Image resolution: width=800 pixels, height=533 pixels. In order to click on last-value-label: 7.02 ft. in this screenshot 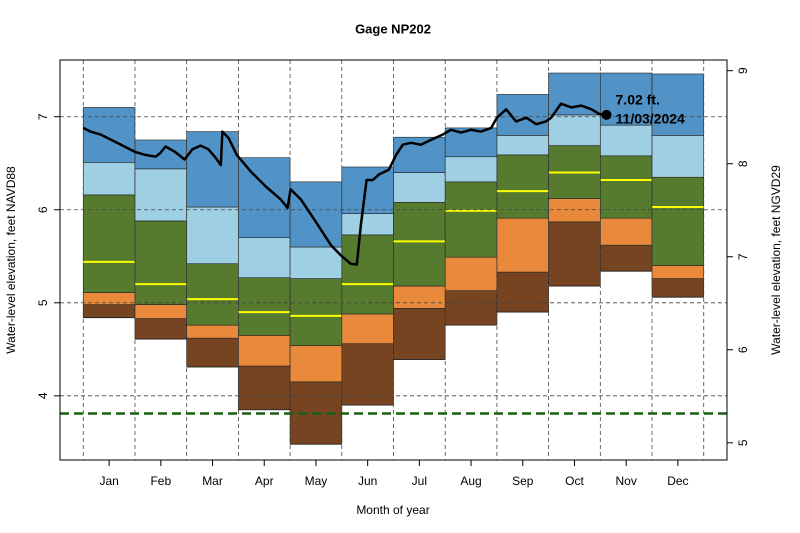, I will do `click(638, 100)`.